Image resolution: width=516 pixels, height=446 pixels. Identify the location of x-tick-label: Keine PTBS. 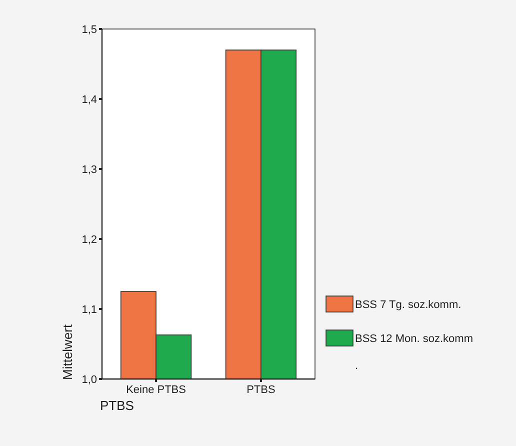
(156, 390).